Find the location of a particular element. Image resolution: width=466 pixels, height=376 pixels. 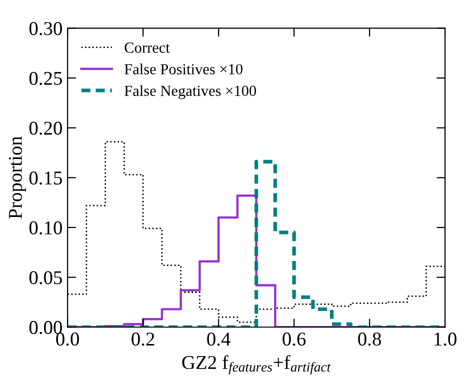

y-tick-label: 0.05 is located at coordinates (45, 277).